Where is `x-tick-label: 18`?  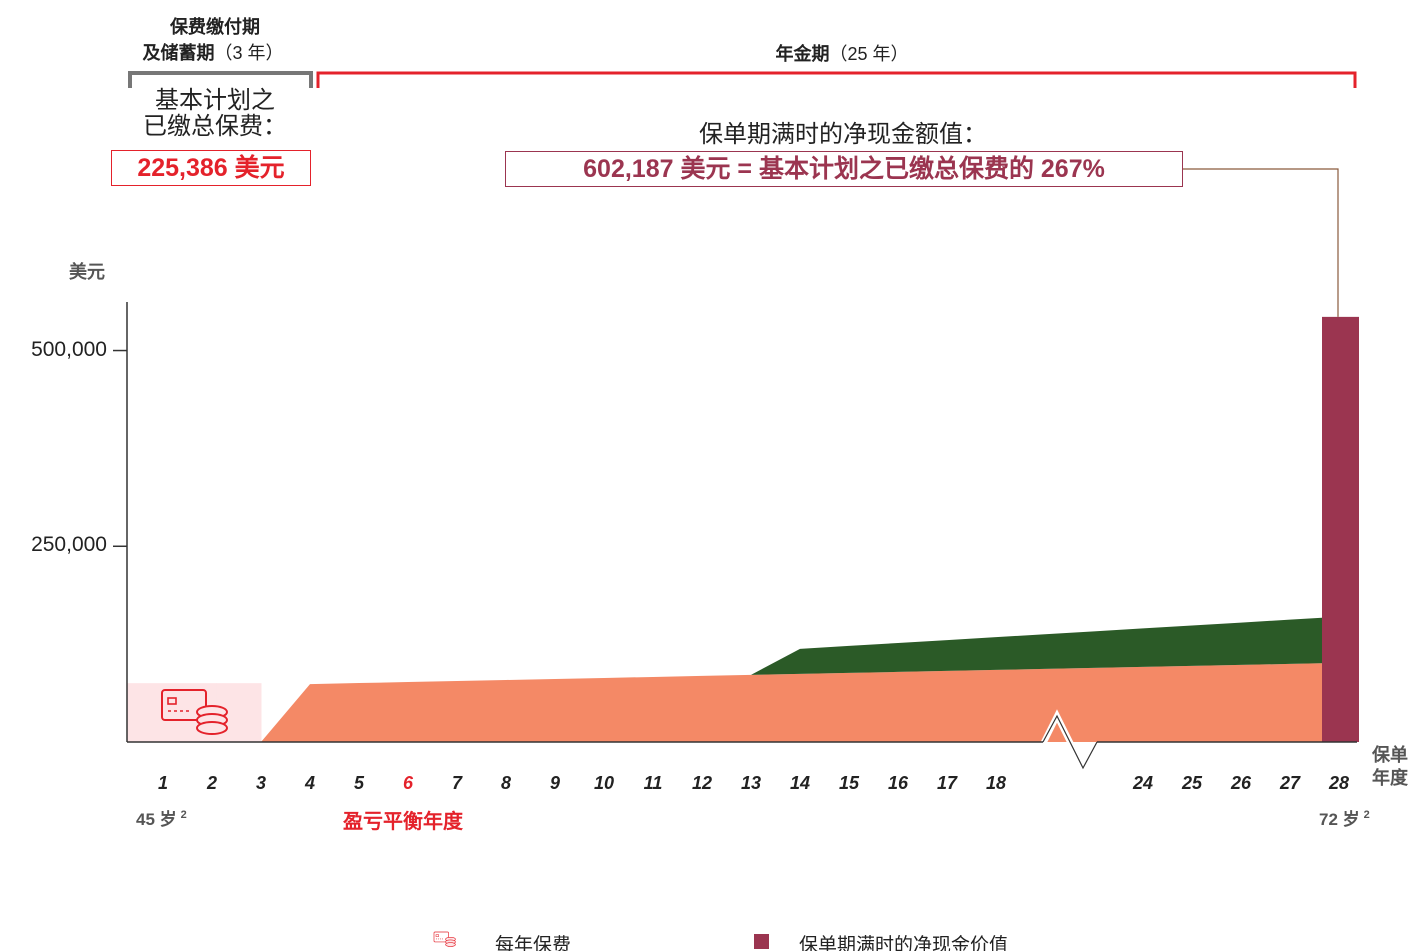 x-tick-label: 18 is located at coordinates (996, 783).